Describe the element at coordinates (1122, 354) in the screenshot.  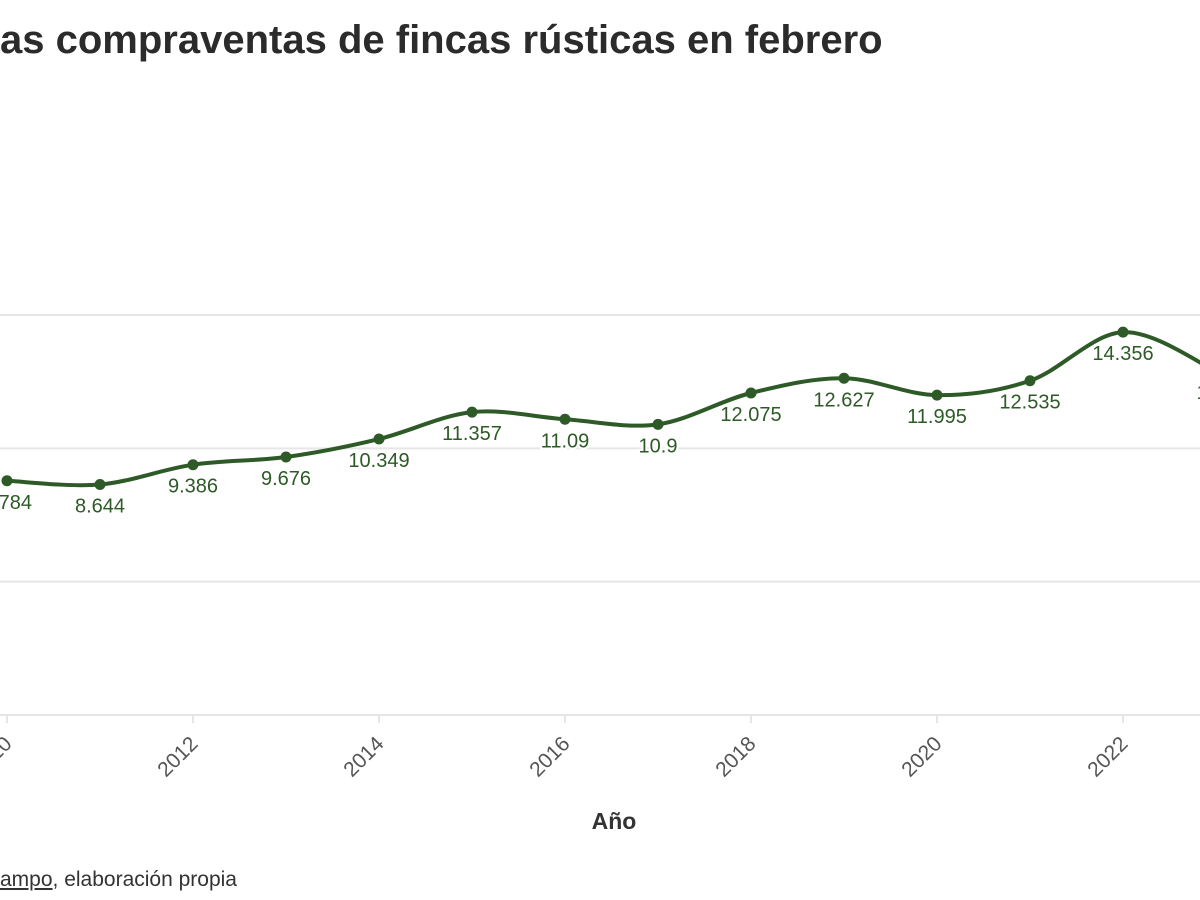
I see `data-label: 14.356` at that location.